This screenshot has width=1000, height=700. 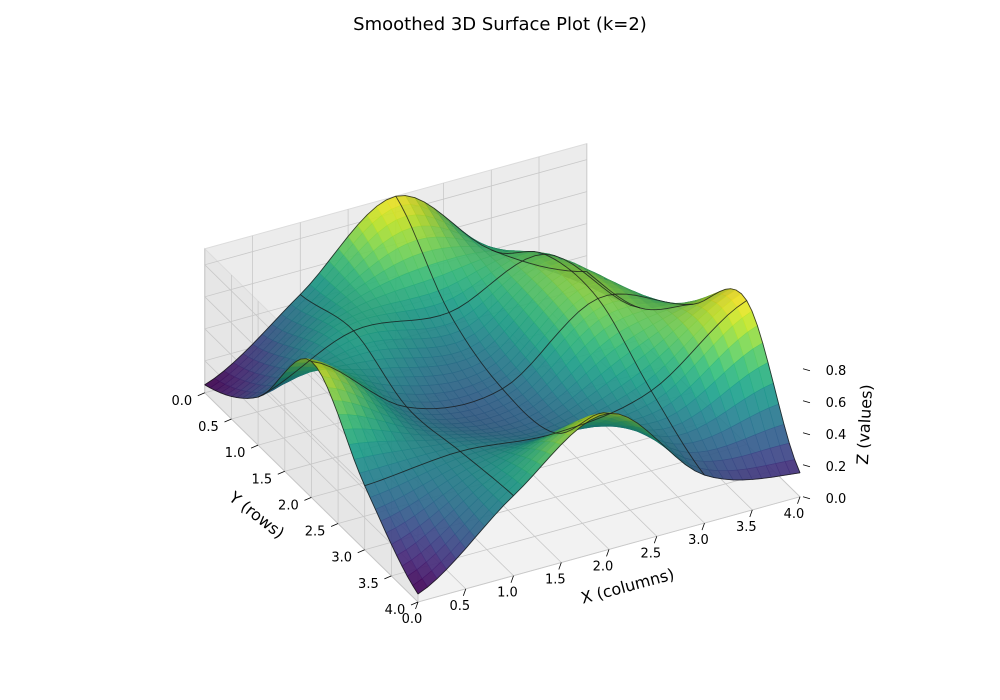 What do you see at coordinates (603, 566) in the screenshot?
I see `x-tick-label: 2.0` at bounding box center [603, 566].